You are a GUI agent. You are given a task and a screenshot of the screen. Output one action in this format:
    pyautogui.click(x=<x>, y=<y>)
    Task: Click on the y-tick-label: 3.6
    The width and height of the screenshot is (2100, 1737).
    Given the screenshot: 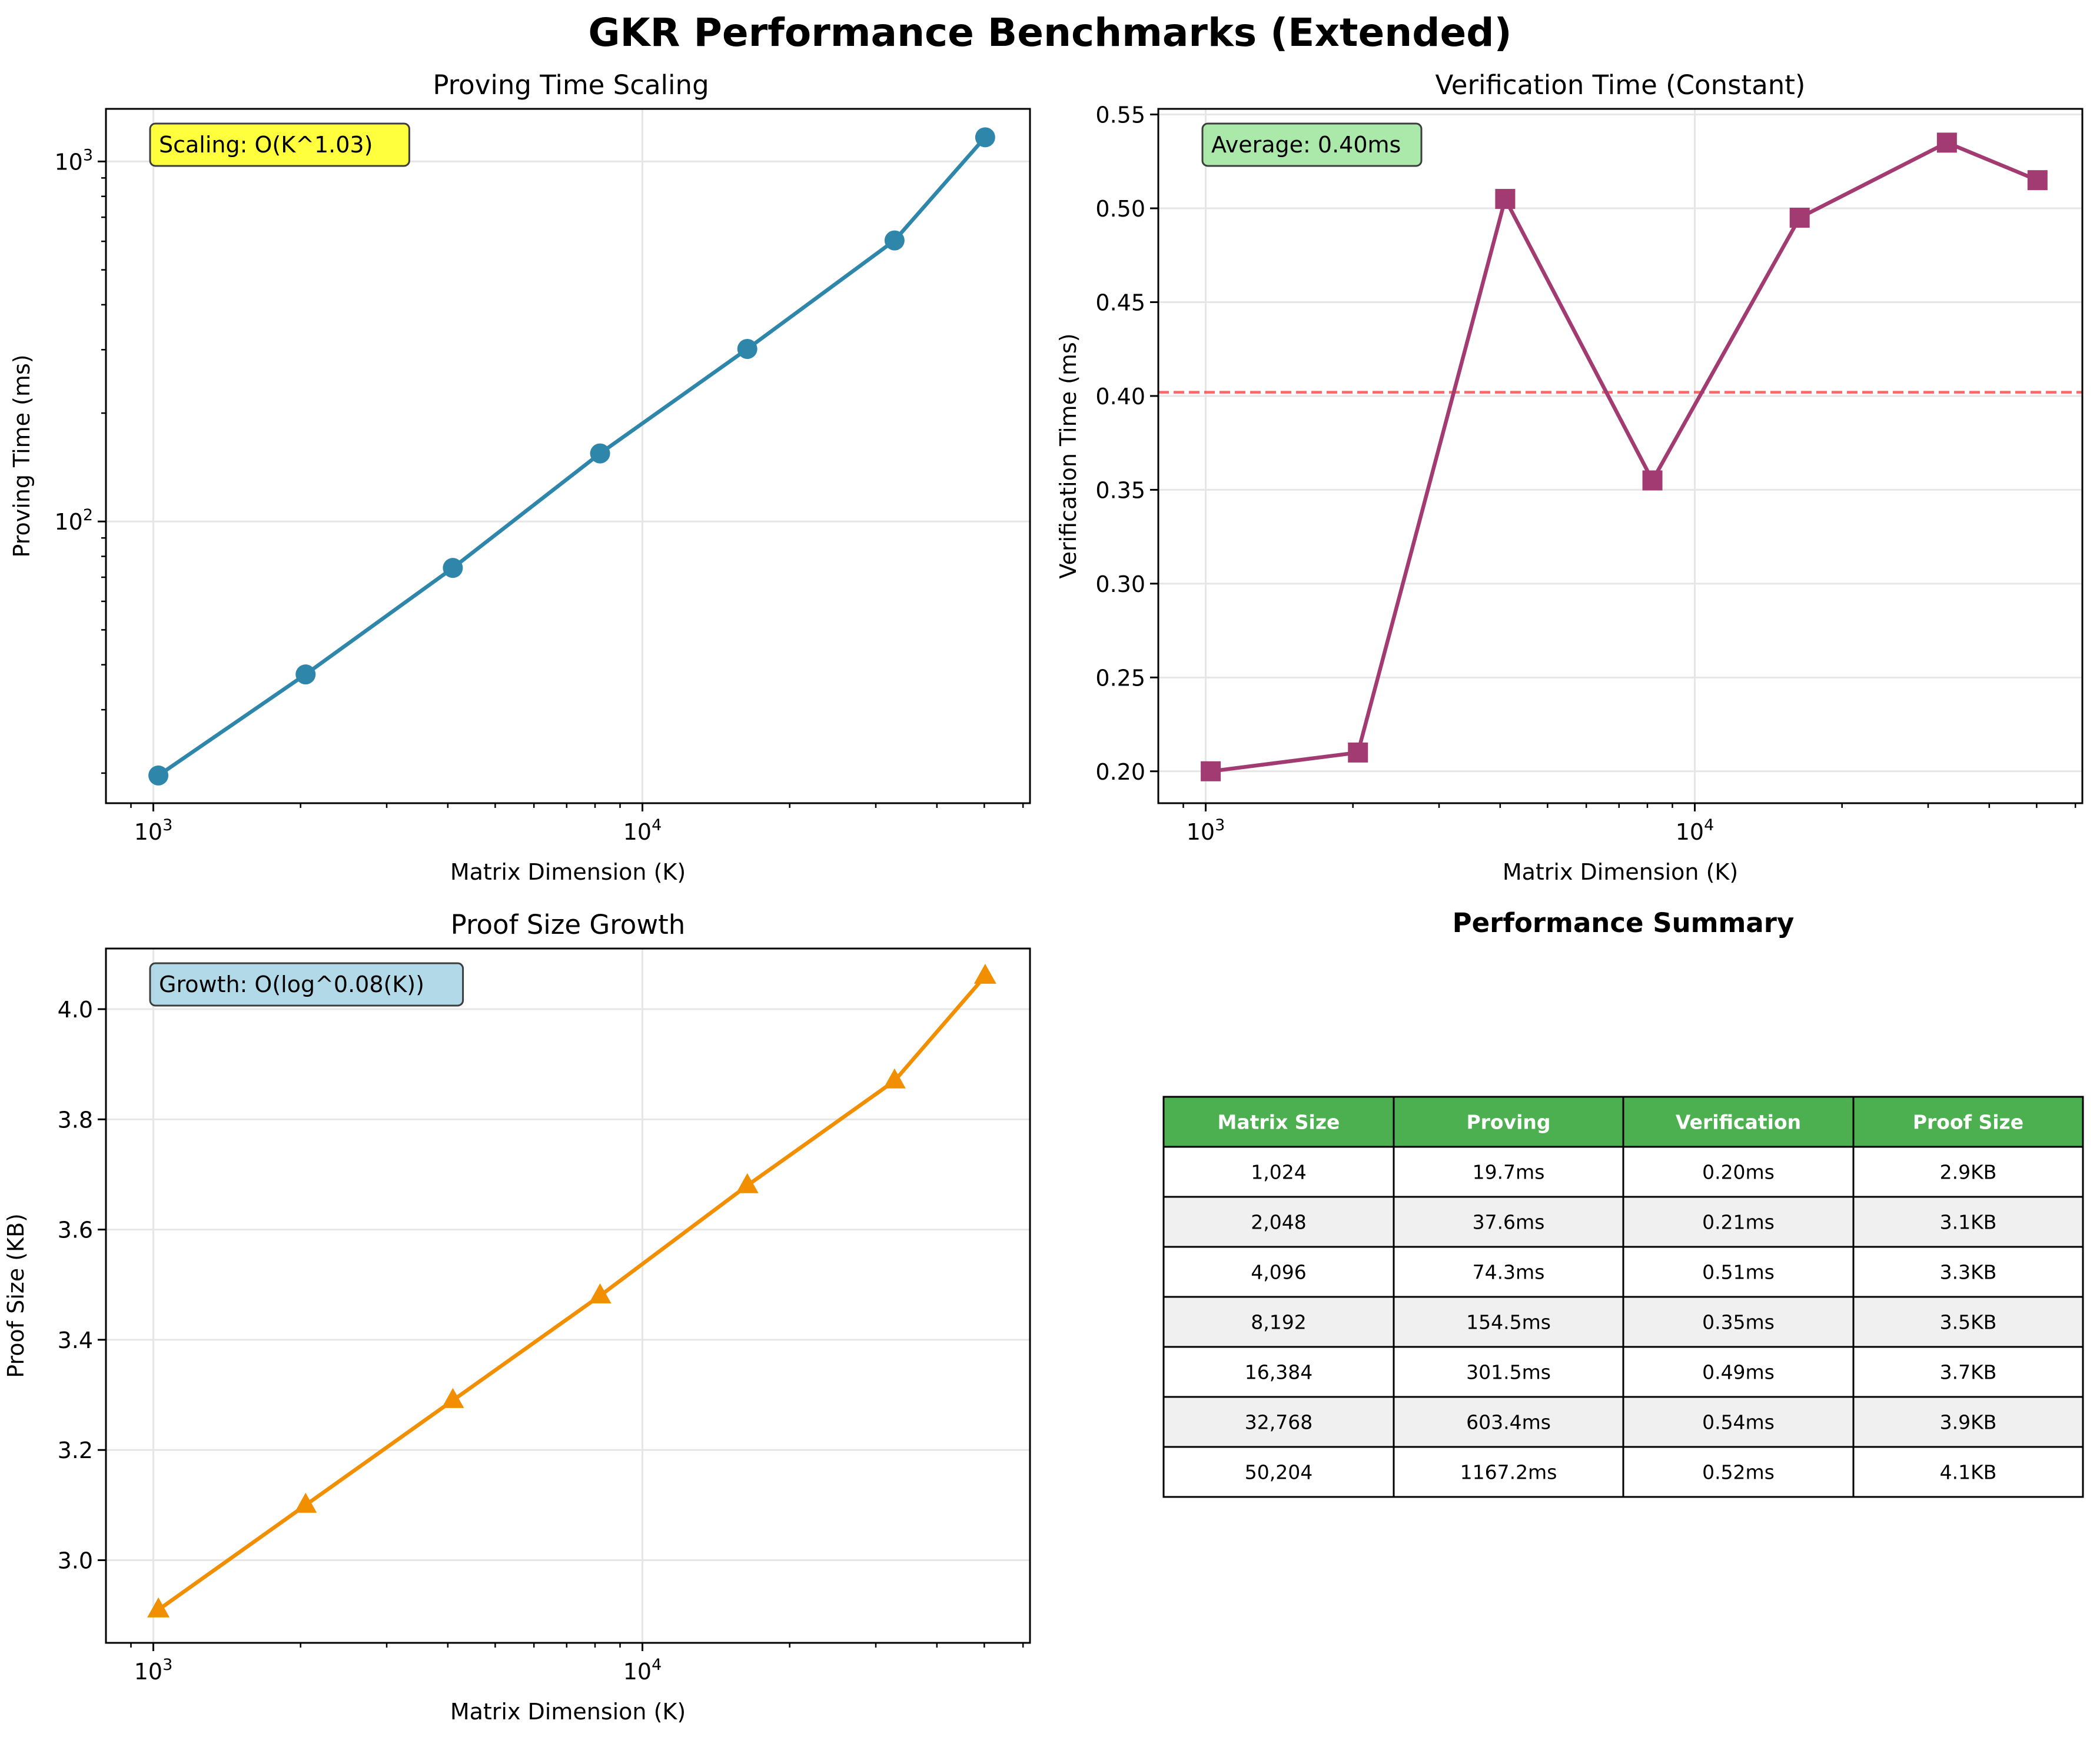 What is the action you would take?
    pyautogui.click(x=75, y=1230)
    